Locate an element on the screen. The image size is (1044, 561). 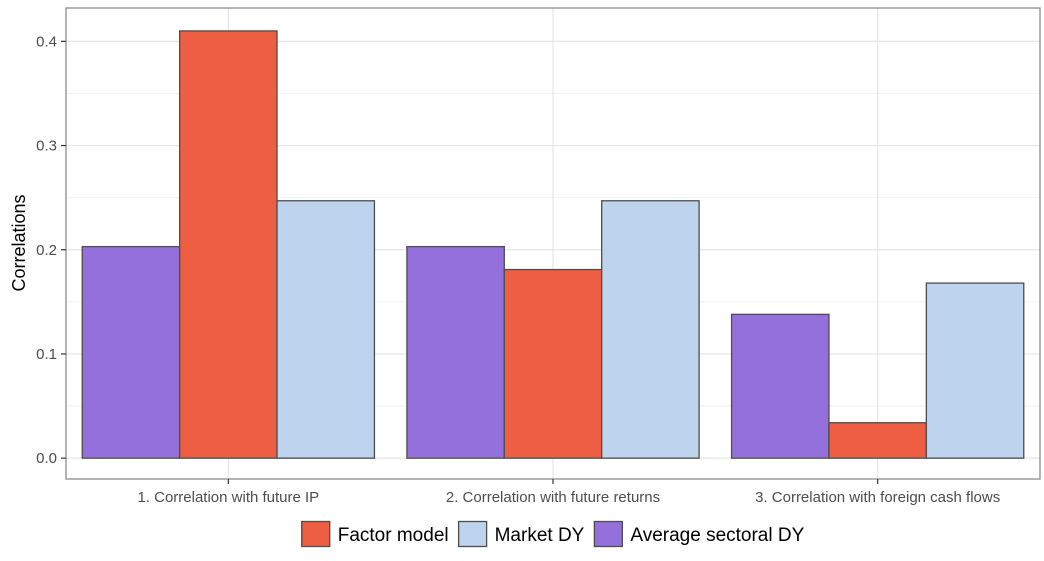
legend-label: Average sectoral DY is located at coordinates (717, 535).